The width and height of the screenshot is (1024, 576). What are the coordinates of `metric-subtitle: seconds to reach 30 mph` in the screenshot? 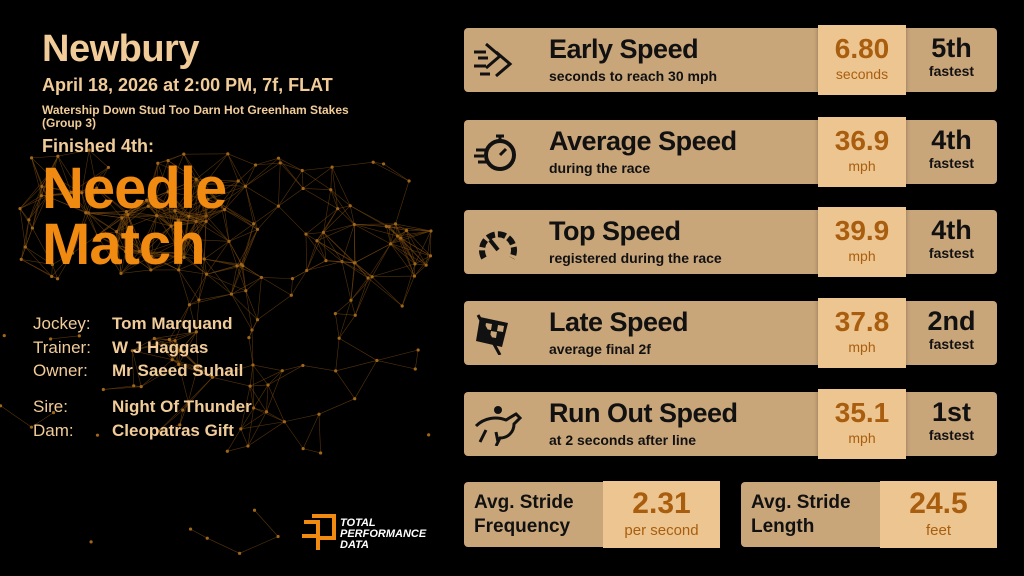 It's located at (633, 76).